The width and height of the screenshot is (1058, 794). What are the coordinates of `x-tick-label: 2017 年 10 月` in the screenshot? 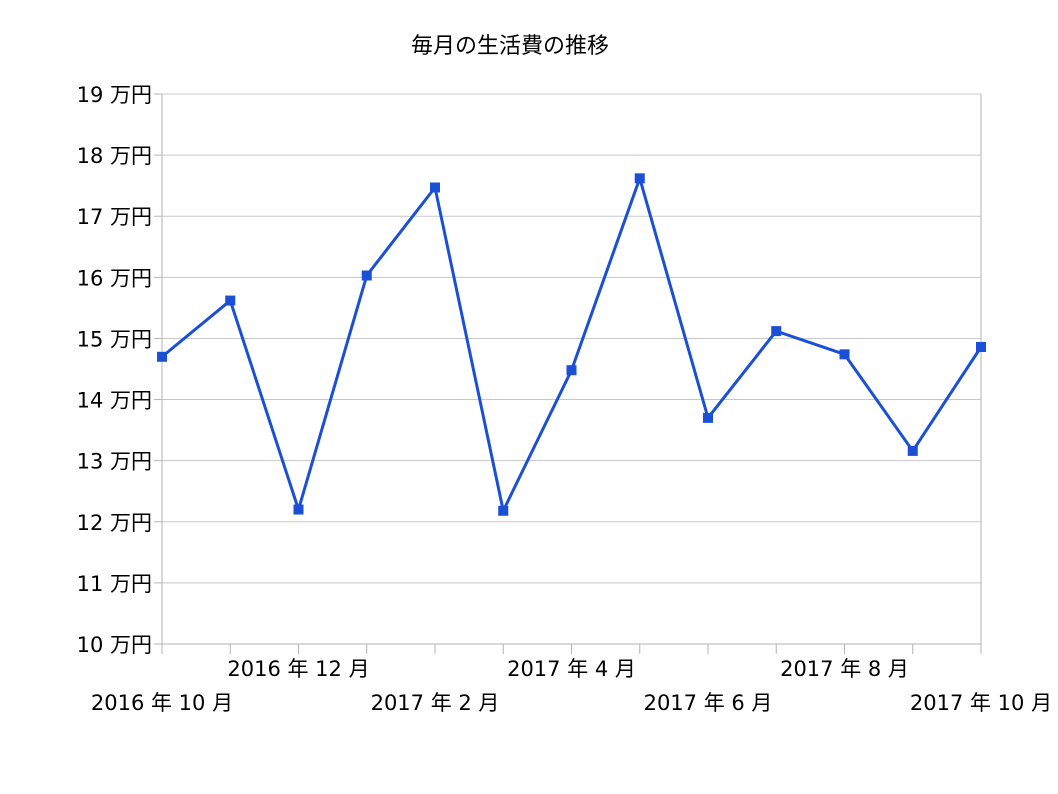 It's located at (981, 703).